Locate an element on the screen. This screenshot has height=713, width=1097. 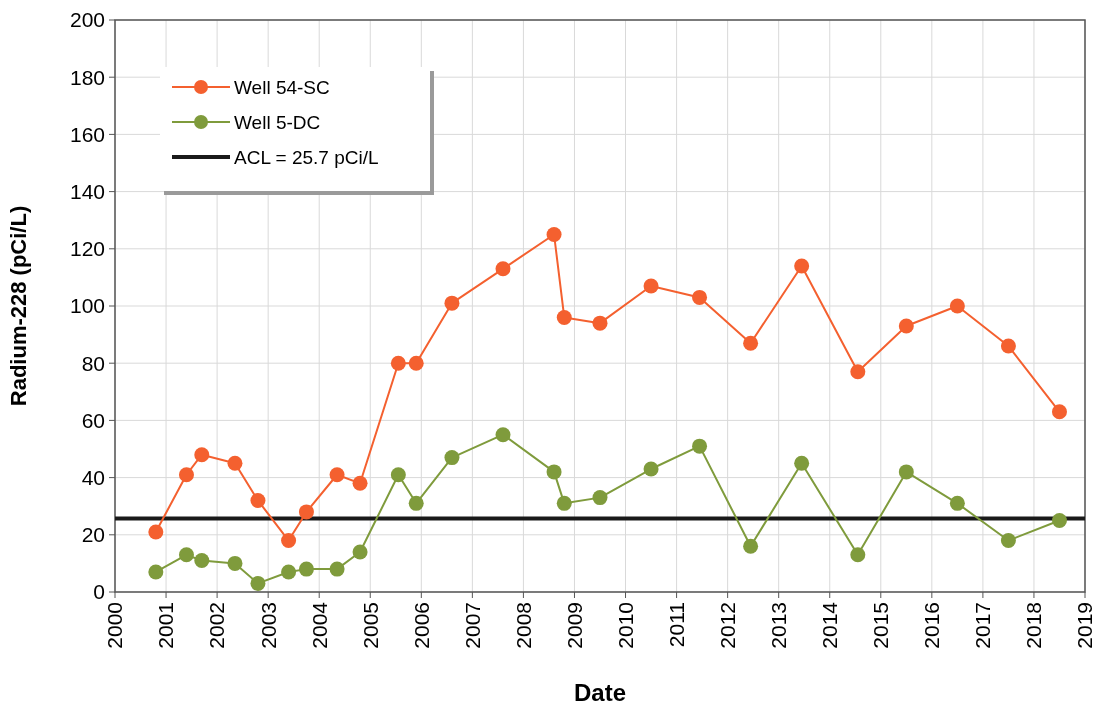
y-tick-label: 120 is located at coordinates (87, 249).